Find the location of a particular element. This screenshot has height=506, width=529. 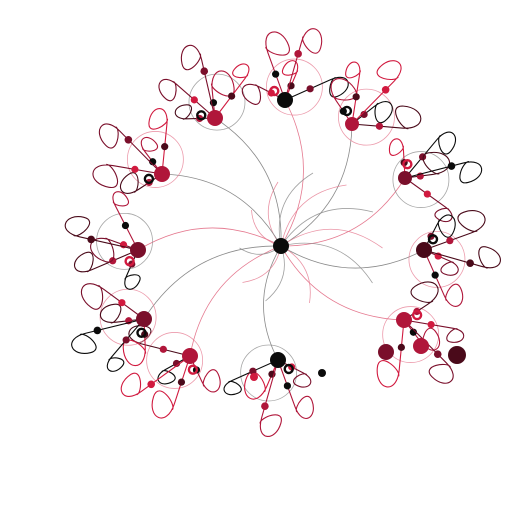

cluster-hub-c2 is located at coordinates (285, 100).